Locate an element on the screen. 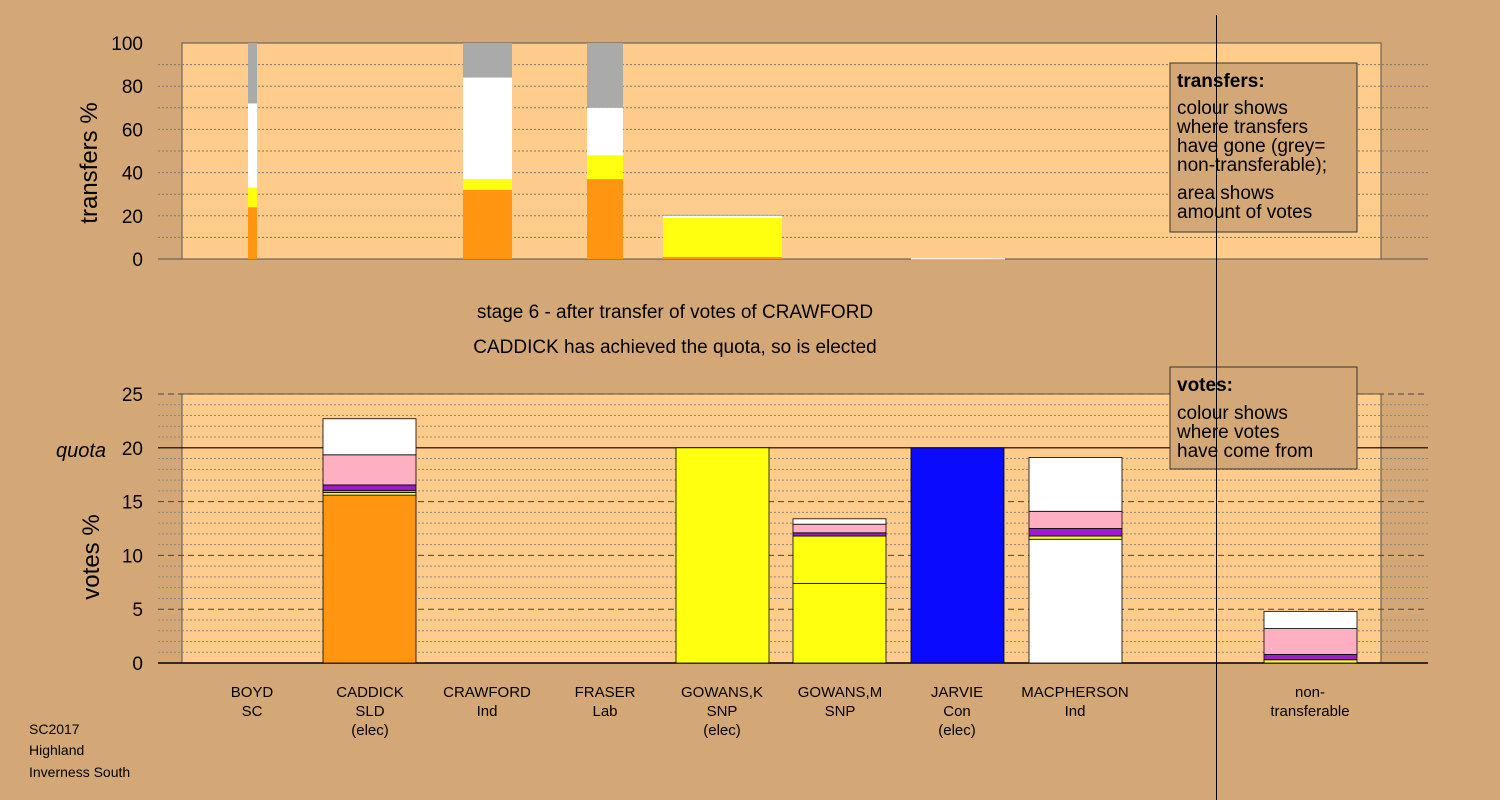 Image resolution: width=1500 pixels, height=800 pixels. transfers-y-tick-label: 20 is located at coordinates (132, 217).